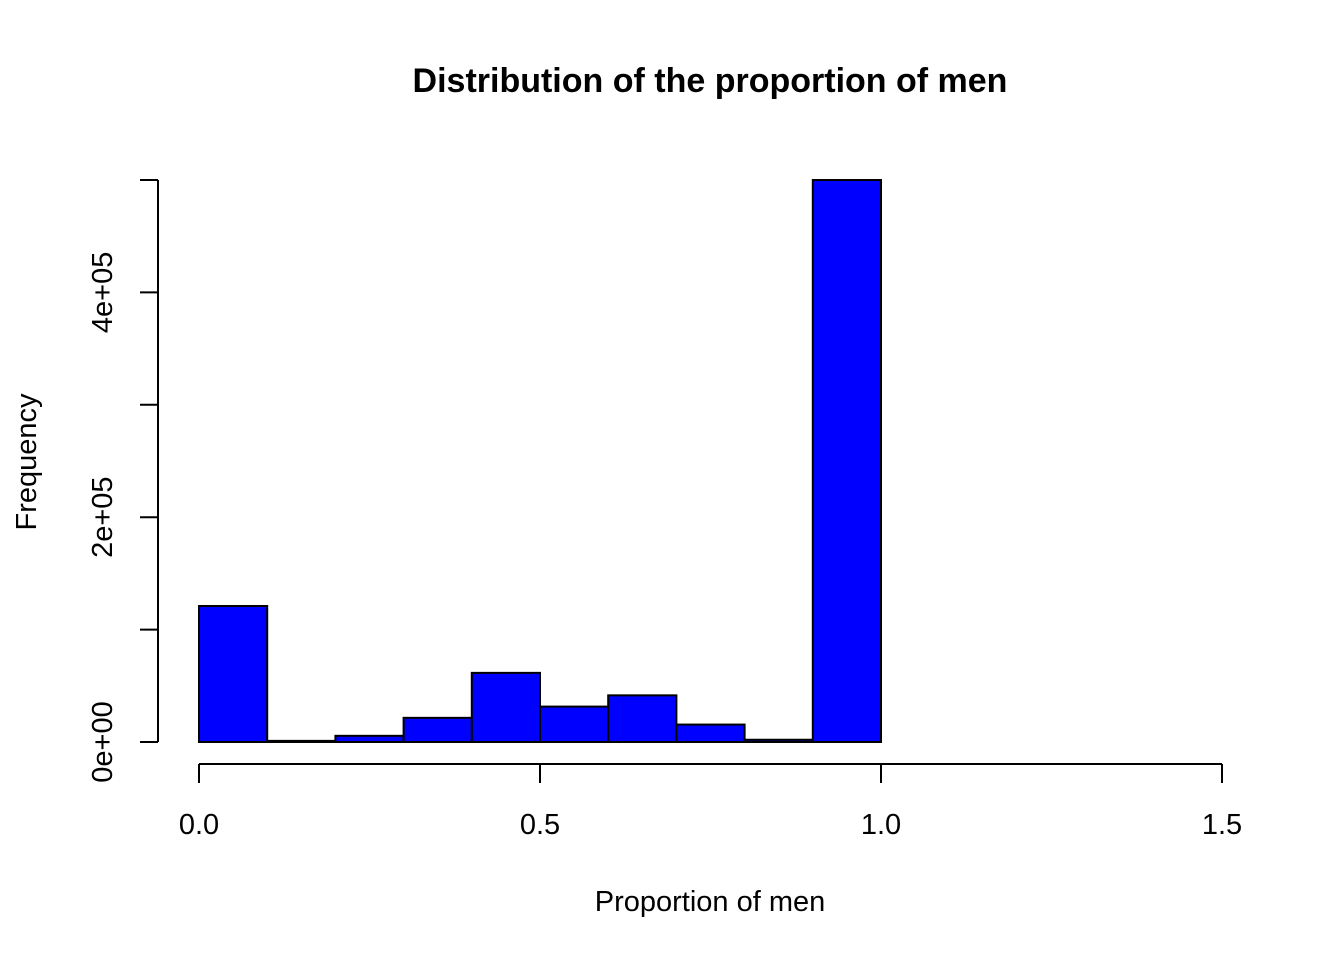 The width and height of the screenshot is (1344, 960). Describe the element at coordinates (1222, 825) in the screenshot. I see `x-tick-label: 1.5` at that location.